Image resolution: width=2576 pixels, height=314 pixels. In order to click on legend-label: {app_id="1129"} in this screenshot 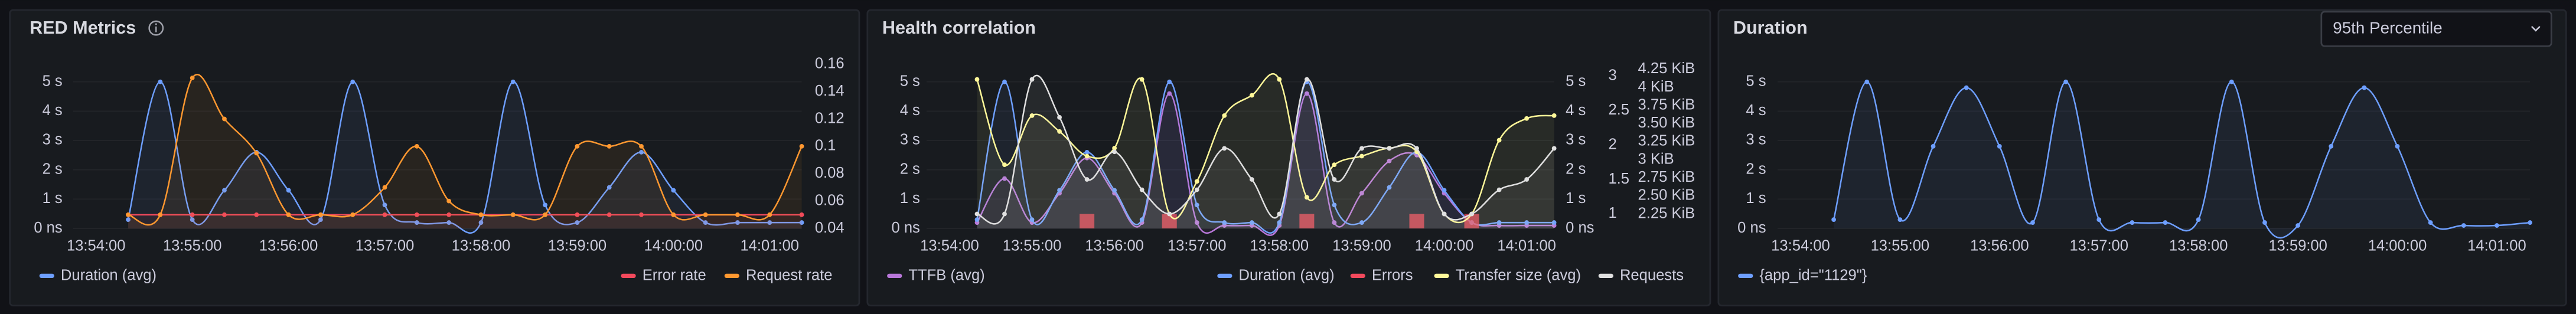, I will do `click(1813, 275)`.